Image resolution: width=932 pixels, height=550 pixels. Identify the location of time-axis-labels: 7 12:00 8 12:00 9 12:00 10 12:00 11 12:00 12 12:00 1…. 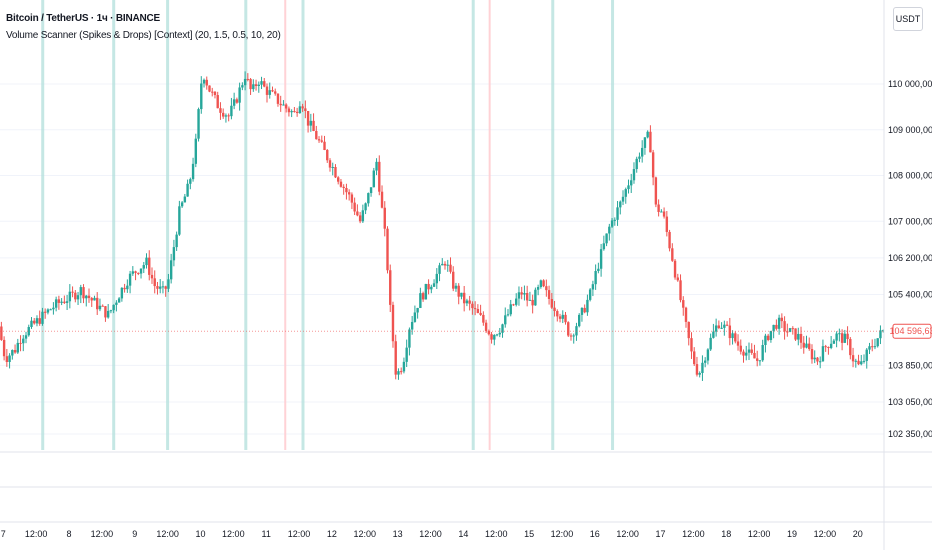
(432, 534).